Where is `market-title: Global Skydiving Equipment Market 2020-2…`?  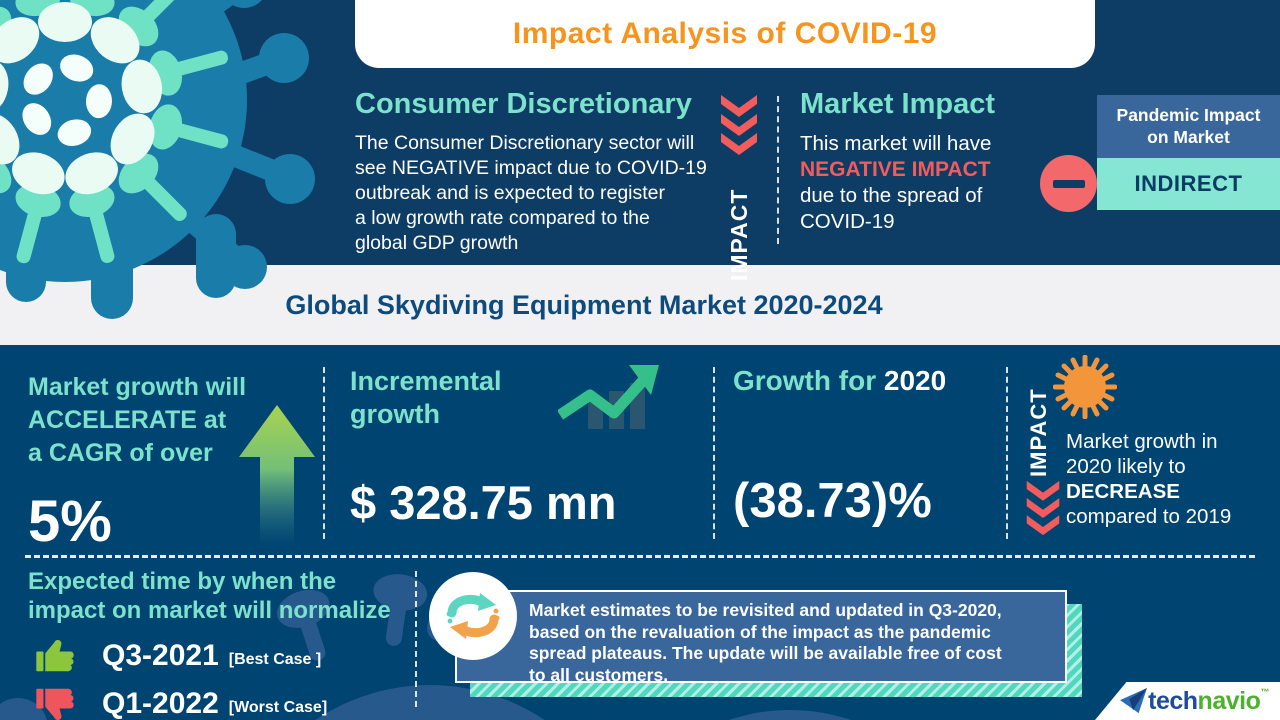
market-title: Global Skydiving Equipment Market 2020-2… is located at coordinates (584, 305).